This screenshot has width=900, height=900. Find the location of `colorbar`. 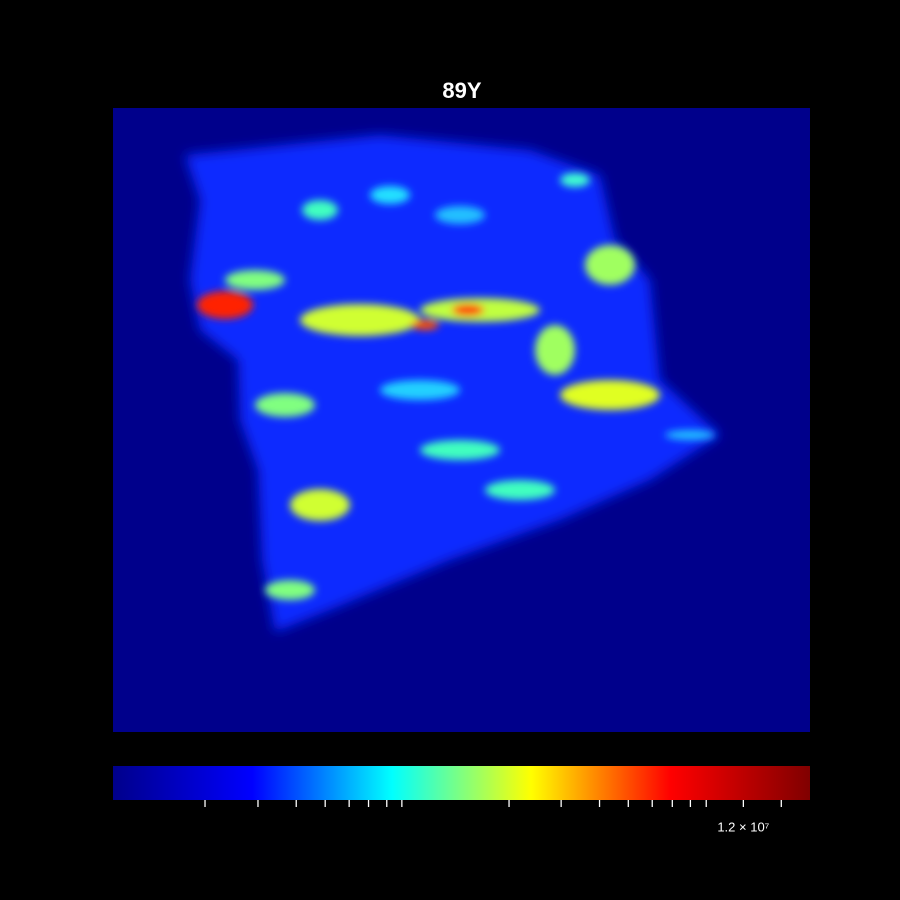

colorbar is located at coordinates (461, 783).